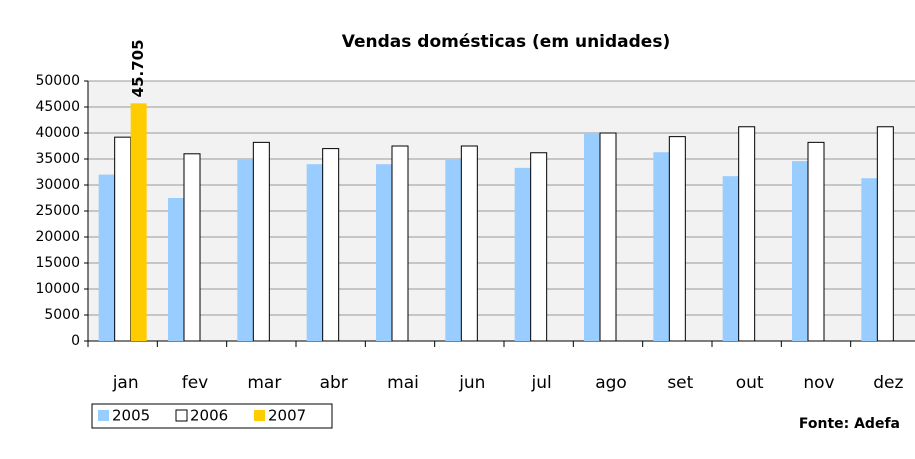 This screenshot has width=915, height=459. I want to click on y-tick-label: 35000, so click(57, 159).